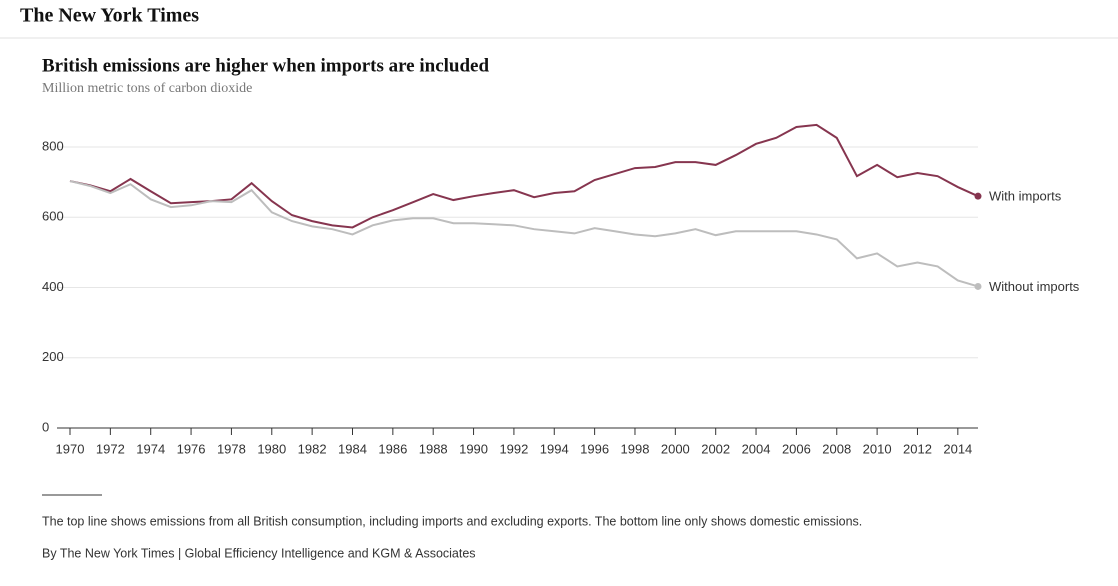 This screenshot has height=586, width=1118. Describe the element at coordinates (1025, 196) in the screenshot. I see `series-label: With imports` at that location.